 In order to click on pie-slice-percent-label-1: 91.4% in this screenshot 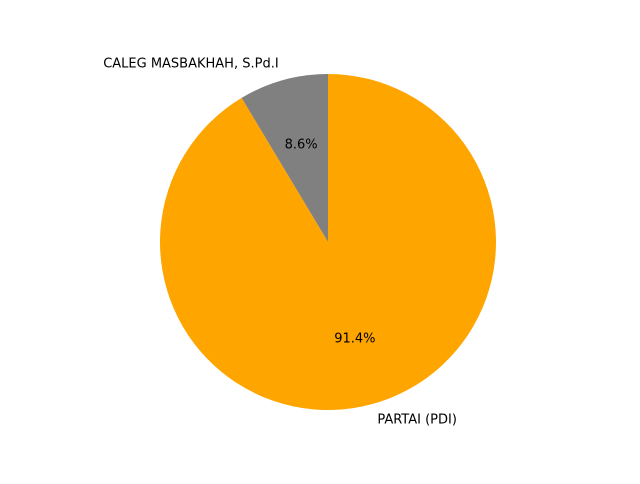, I will do `click(354, 339)`.